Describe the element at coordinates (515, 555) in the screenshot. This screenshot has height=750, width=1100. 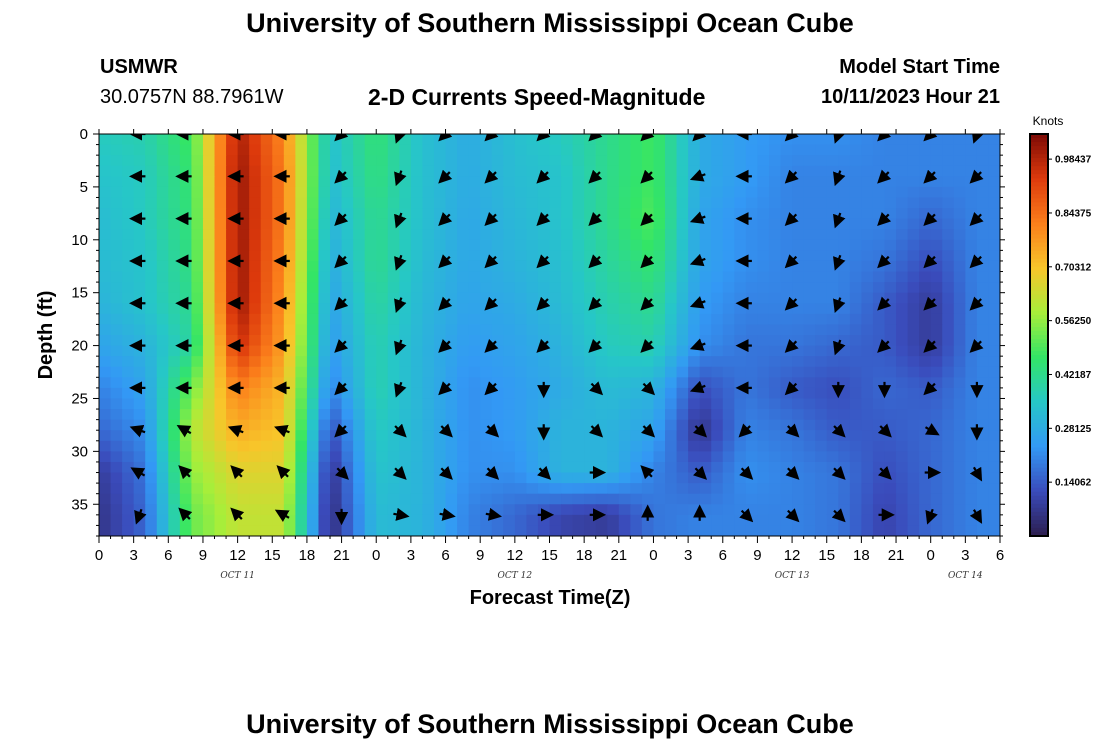
I see `x-tick-label: 12` at that location.